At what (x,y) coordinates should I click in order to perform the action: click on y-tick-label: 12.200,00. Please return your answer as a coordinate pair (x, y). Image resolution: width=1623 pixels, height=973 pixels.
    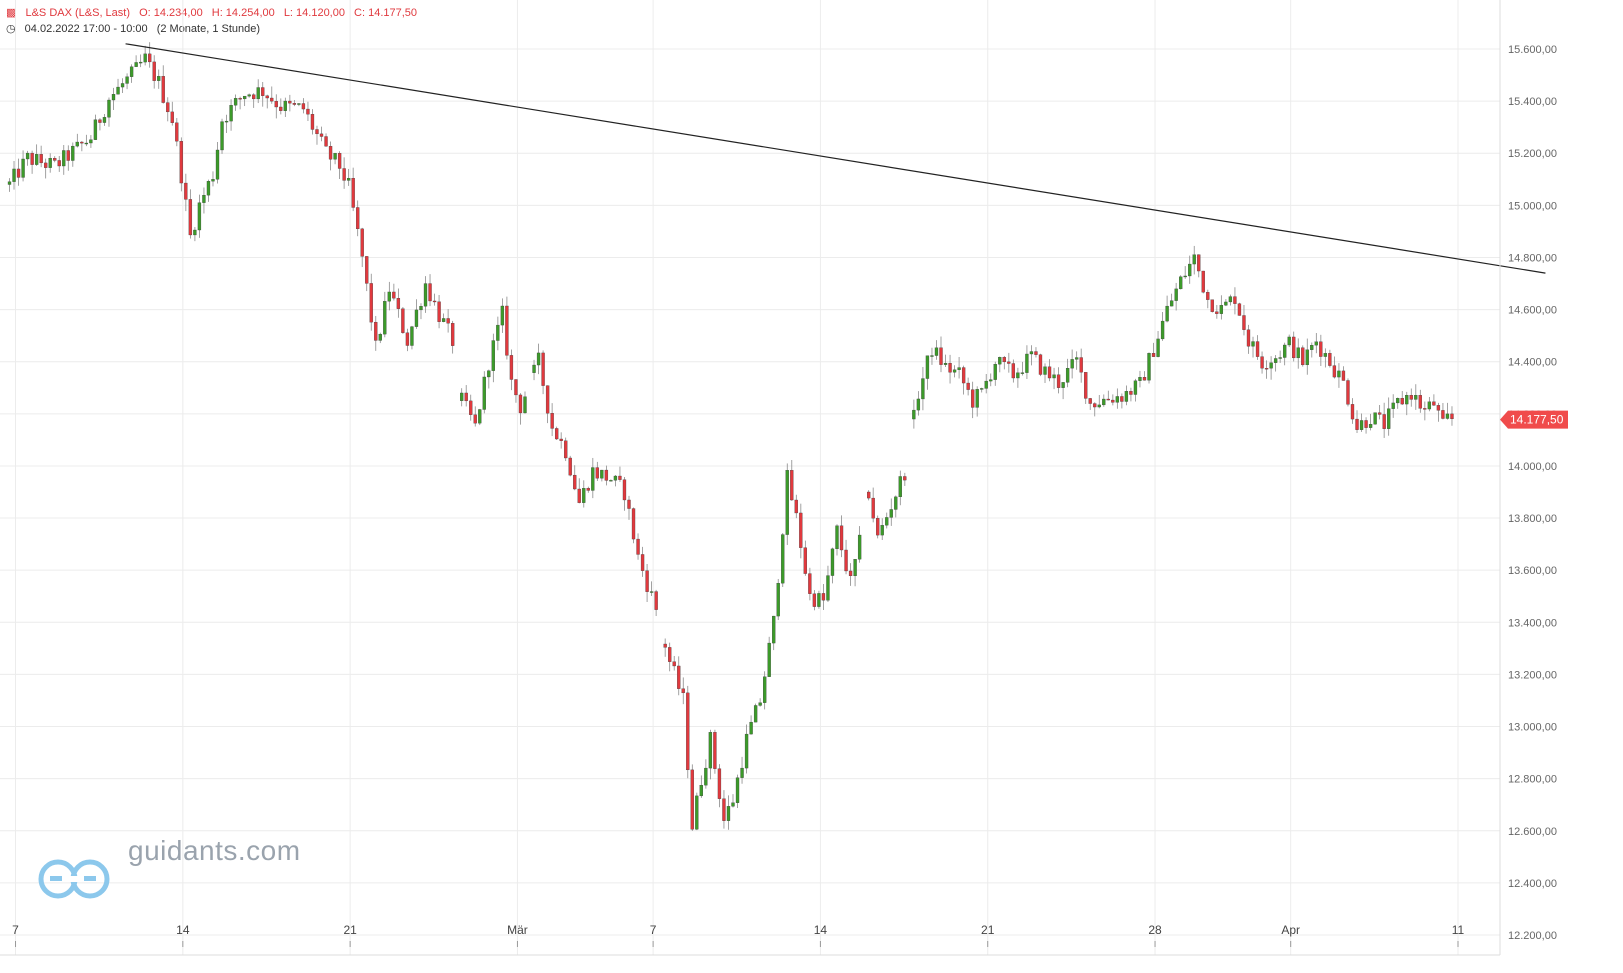
    Looking at the image, I should click on (1532, 936).